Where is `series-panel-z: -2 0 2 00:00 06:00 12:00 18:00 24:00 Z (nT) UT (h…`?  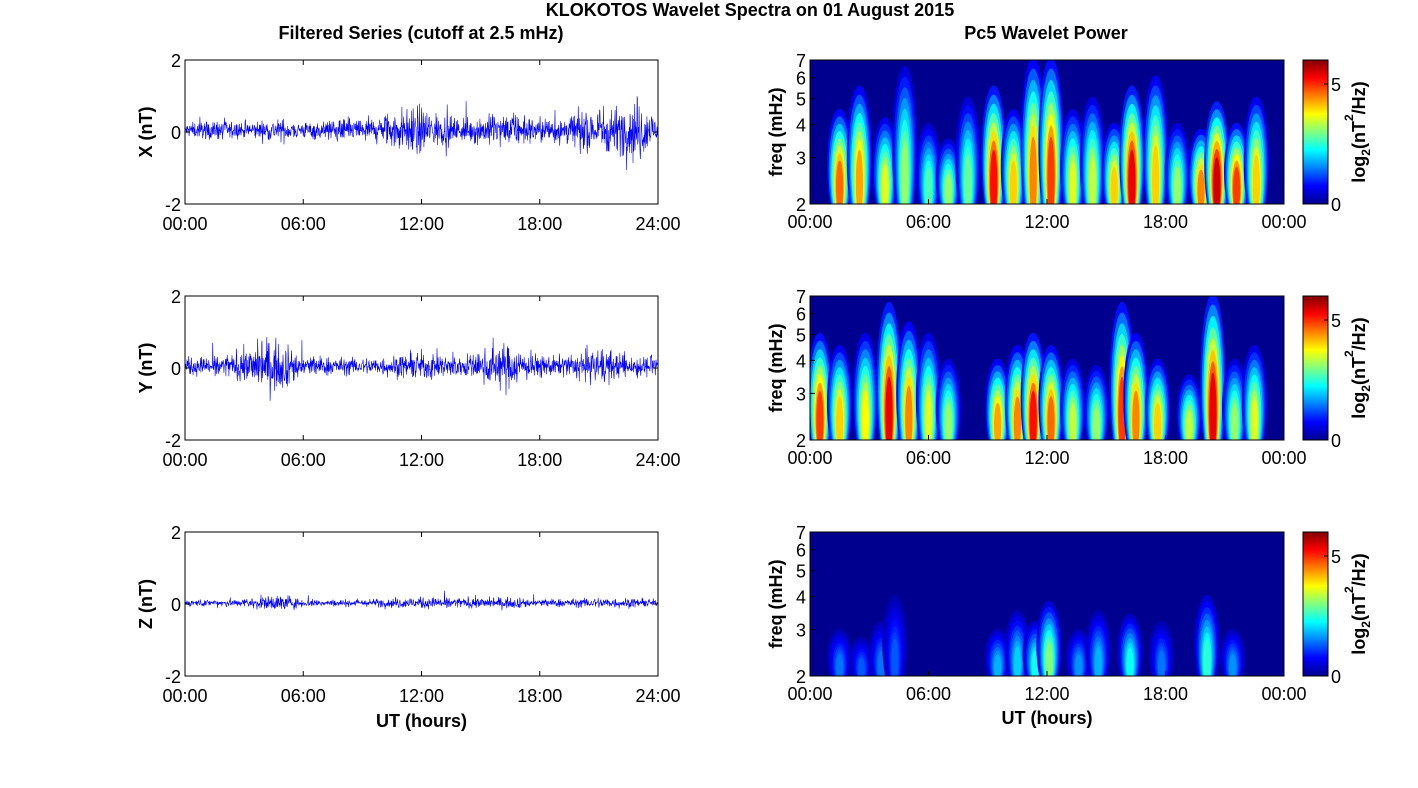
series-panel-z: -2 0 2 00:00 06:00 12:00 18:00 24:00 Z (nT) UT (h… is located at coordinates (408, 627).